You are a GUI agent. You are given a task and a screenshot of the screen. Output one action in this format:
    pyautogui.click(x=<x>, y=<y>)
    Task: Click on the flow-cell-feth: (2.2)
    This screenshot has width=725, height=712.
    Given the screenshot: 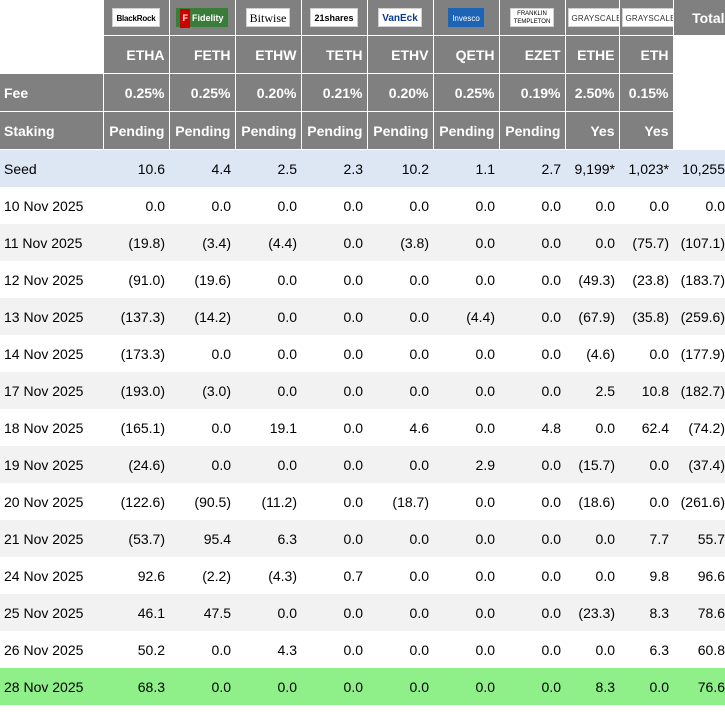 What is the action you would take?
    pyautogui.click(x=216, y=575)
    